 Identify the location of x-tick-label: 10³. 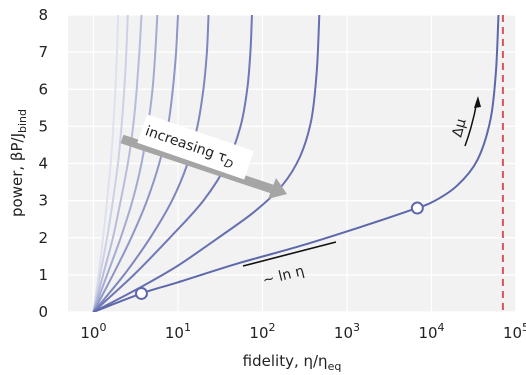
(347, 331).